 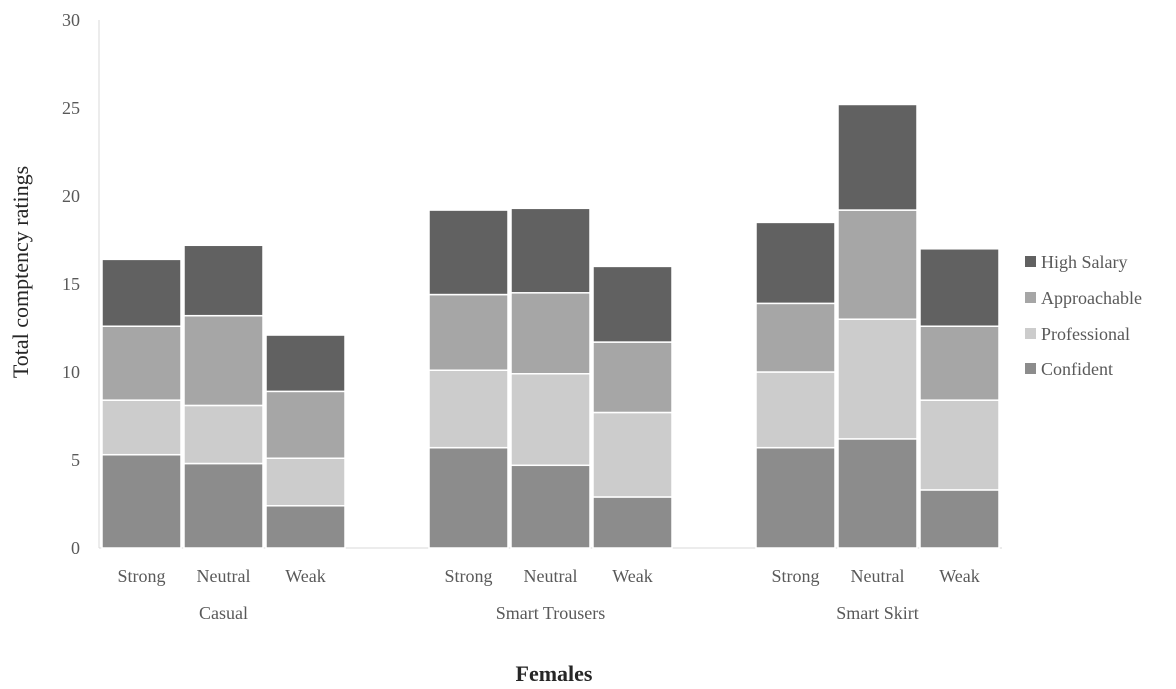 What do you see at coordinates (71, 196) in the screenshot?
I see `y-tick-label: 20` at bounding box center [71, 196].